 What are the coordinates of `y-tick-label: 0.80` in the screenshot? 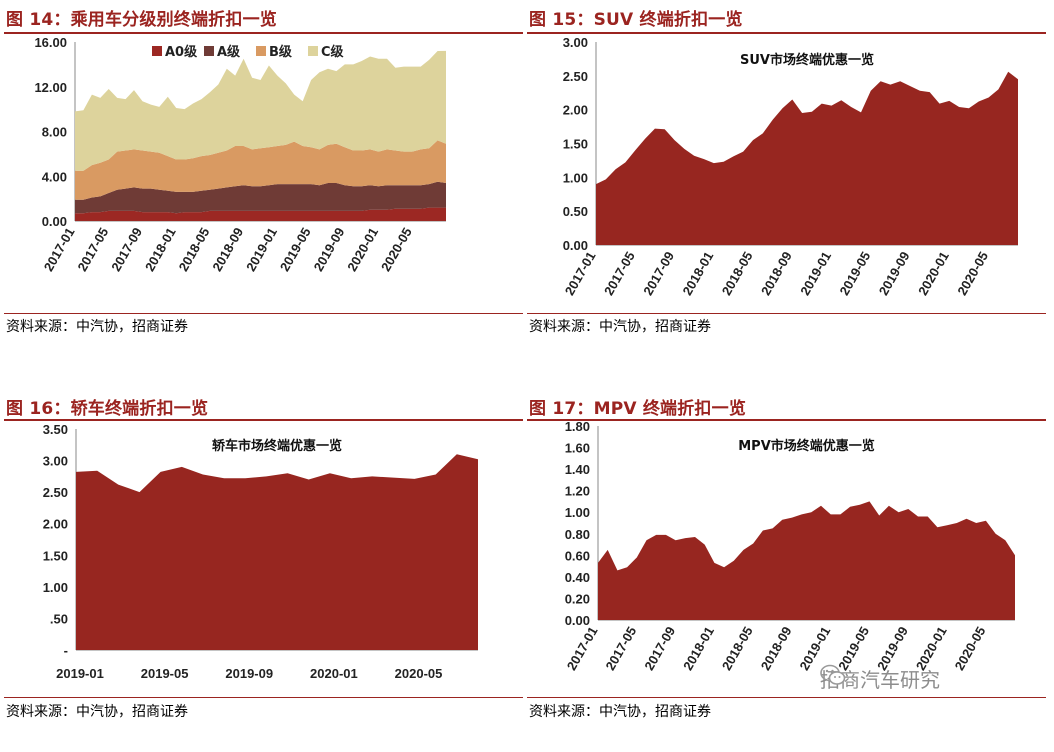 It's located at (577, 534).